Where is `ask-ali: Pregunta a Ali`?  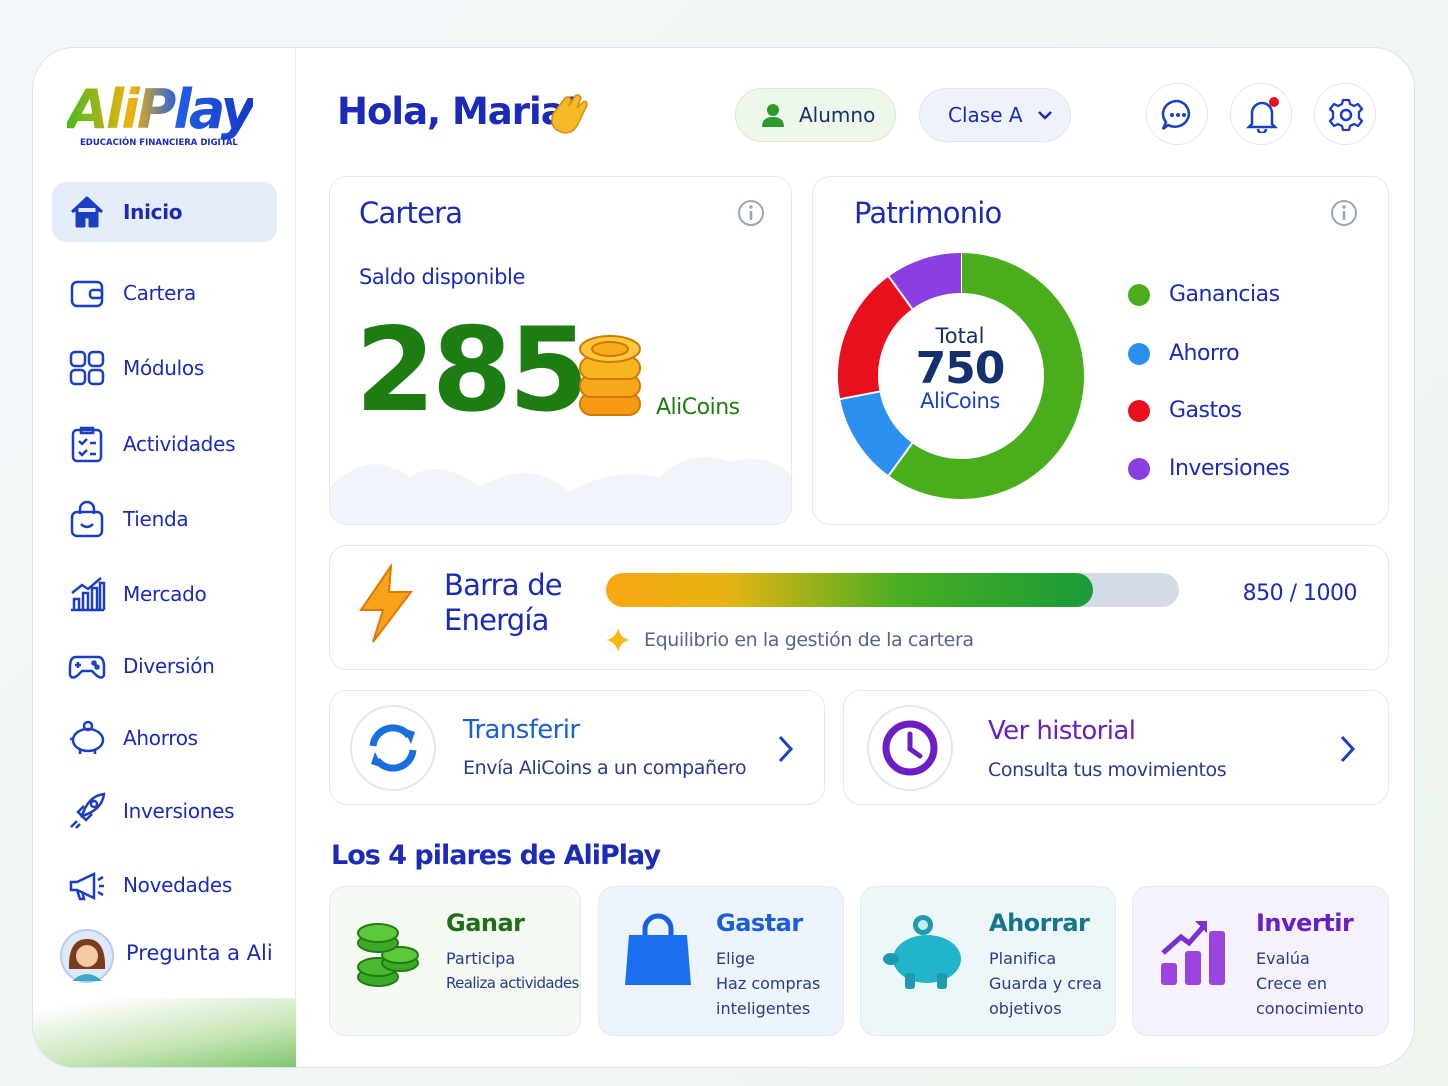
ask-ali: Pregunta a Ali is located at coordinates (199, 953).